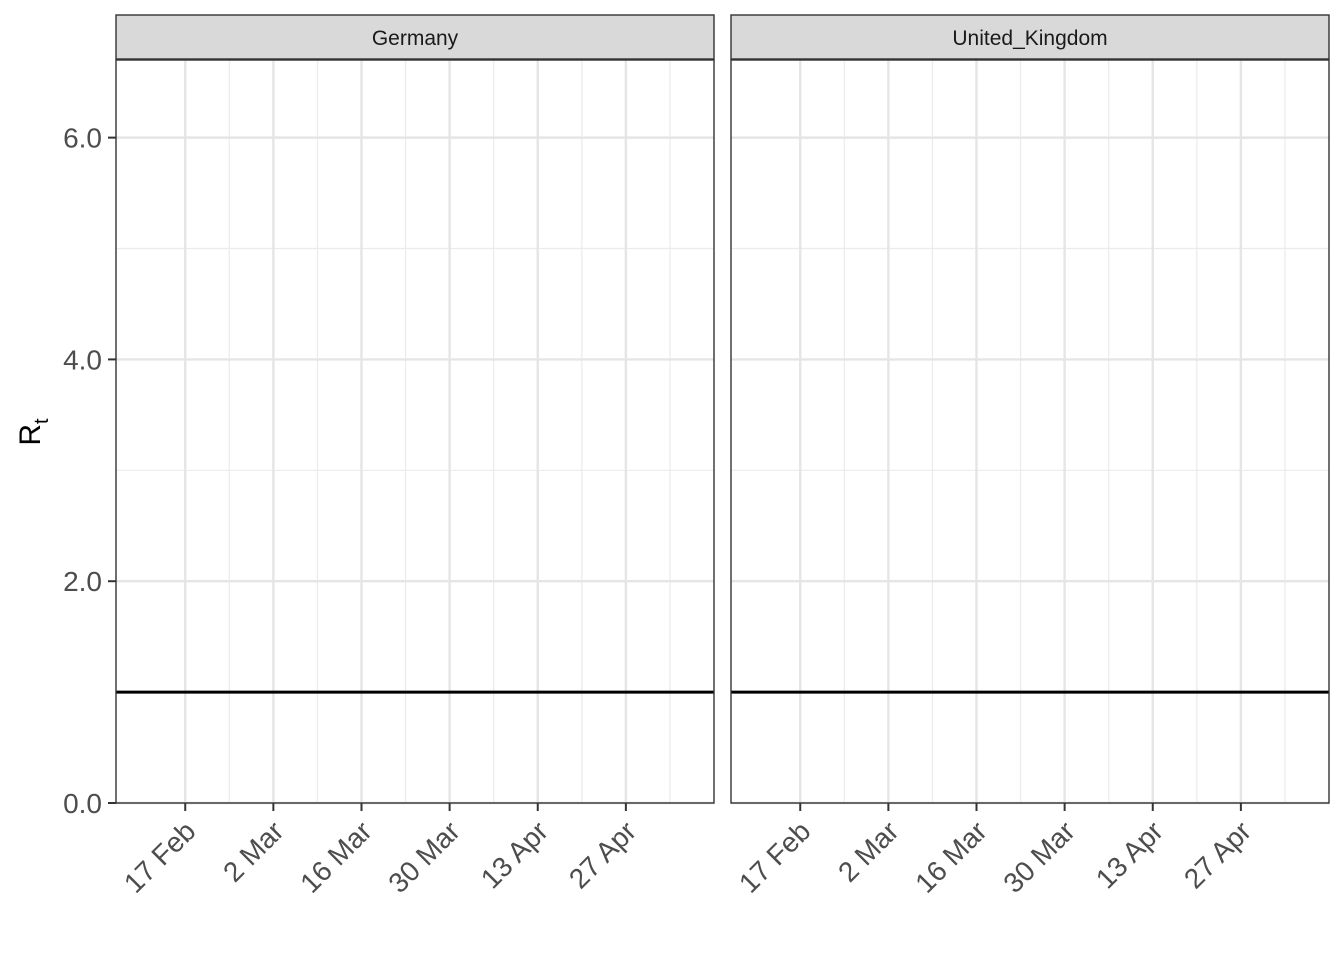 Image resolution: width=1344 pixels, height=960 pixels. Describe the element at coordinates (82, 359) in the screenshot. I see `y-tick-label: 4.0` at that location.